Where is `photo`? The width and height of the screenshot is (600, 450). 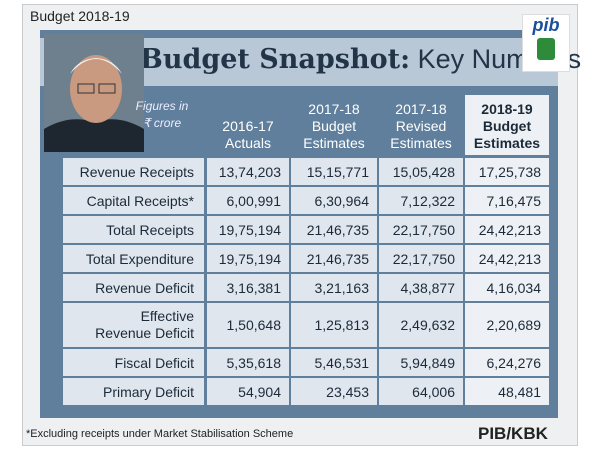
photo is located at coordinates (94, 93).